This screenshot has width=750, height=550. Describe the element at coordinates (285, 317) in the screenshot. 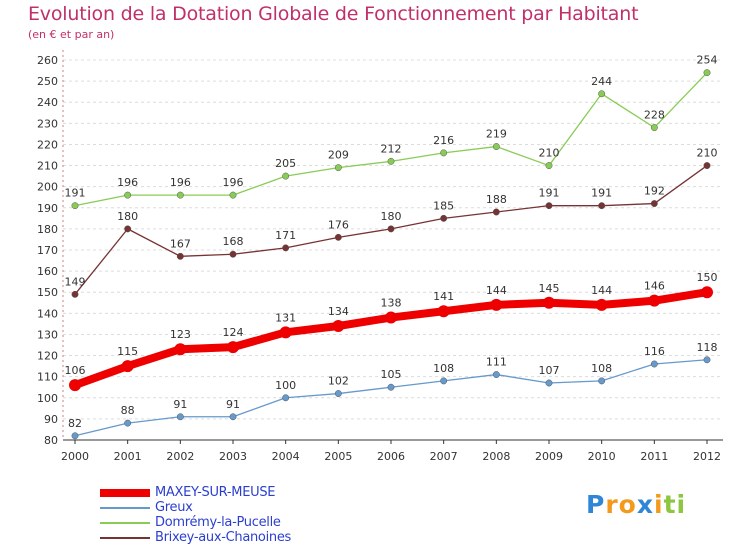

I see `data-label: 131` at that location.